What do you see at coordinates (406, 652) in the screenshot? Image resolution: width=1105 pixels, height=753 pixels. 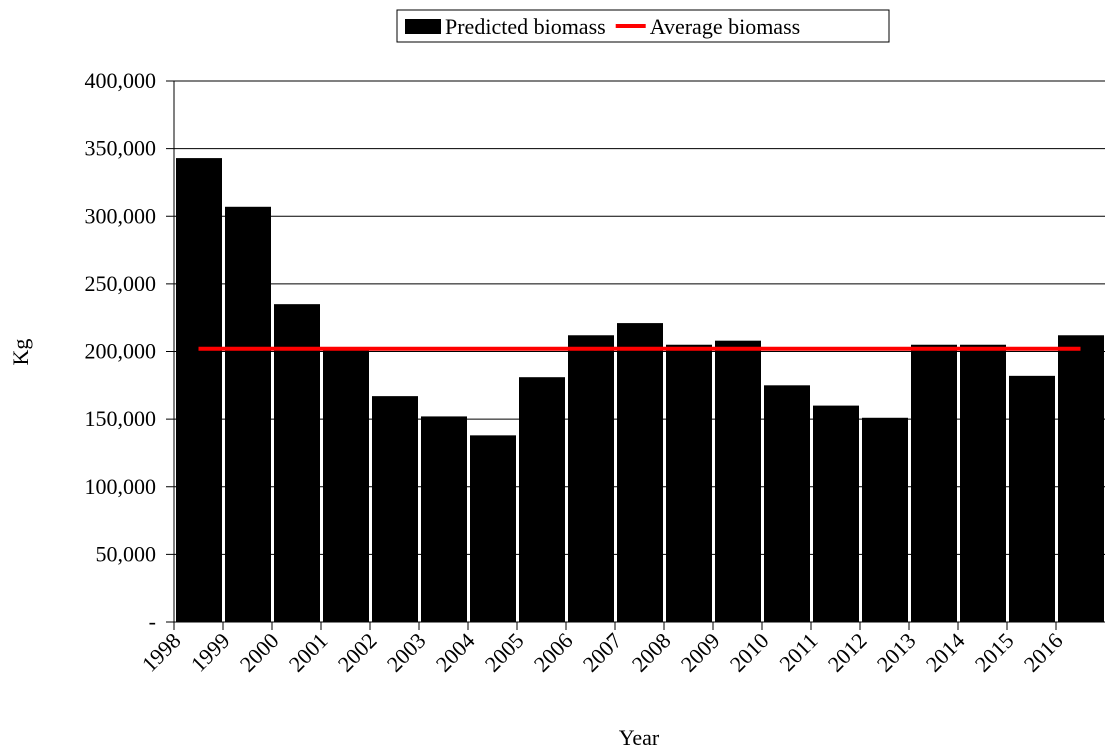 I see `x-tick-label: 2003` at bounding box center [406, 652].